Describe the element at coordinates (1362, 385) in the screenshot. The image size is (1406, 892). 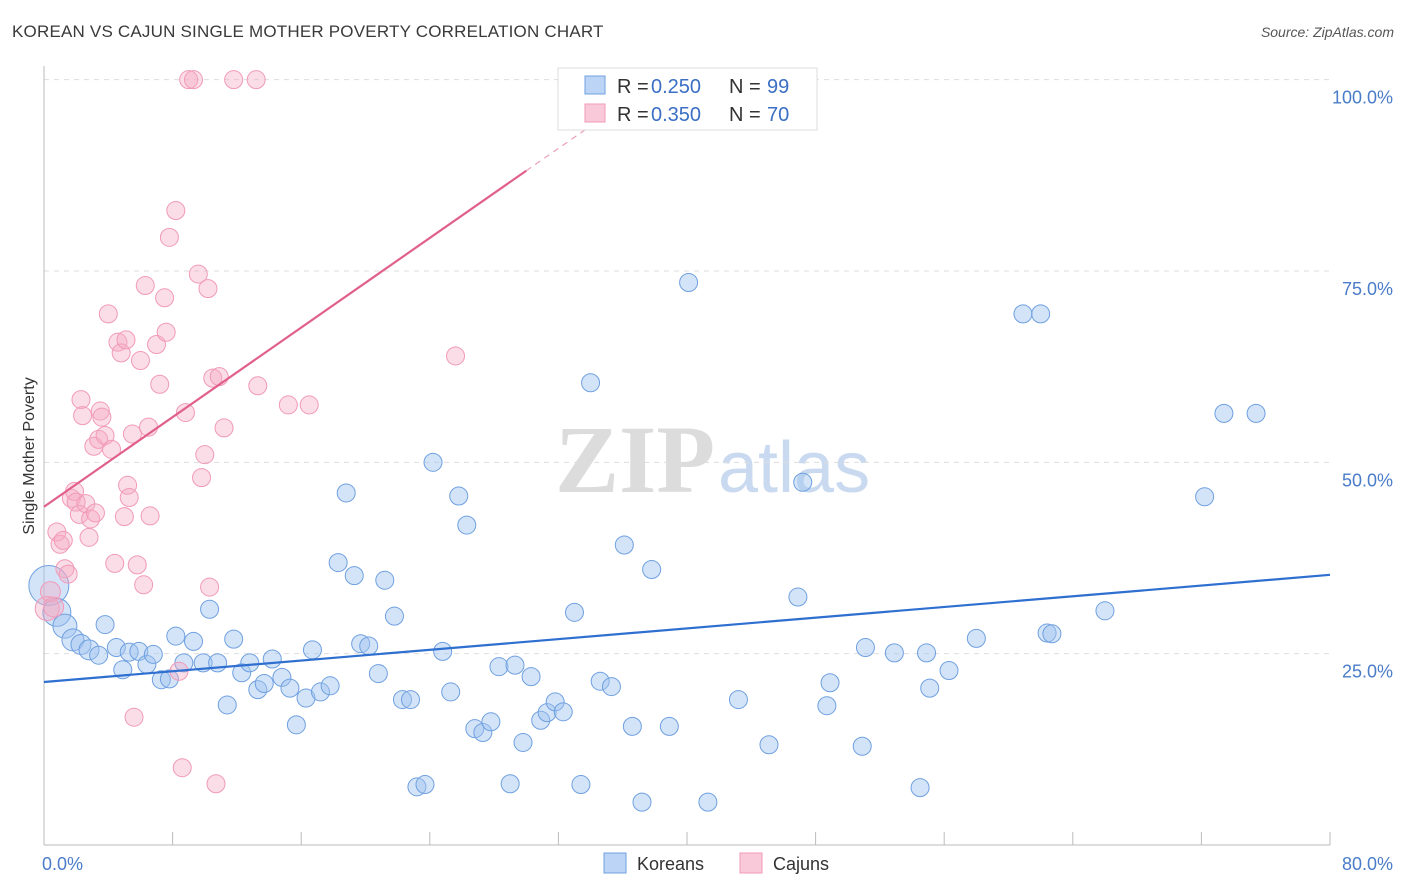
I see `y-tick-labels: 25.0% 50.0% 75.0% 100.0%` at that location.